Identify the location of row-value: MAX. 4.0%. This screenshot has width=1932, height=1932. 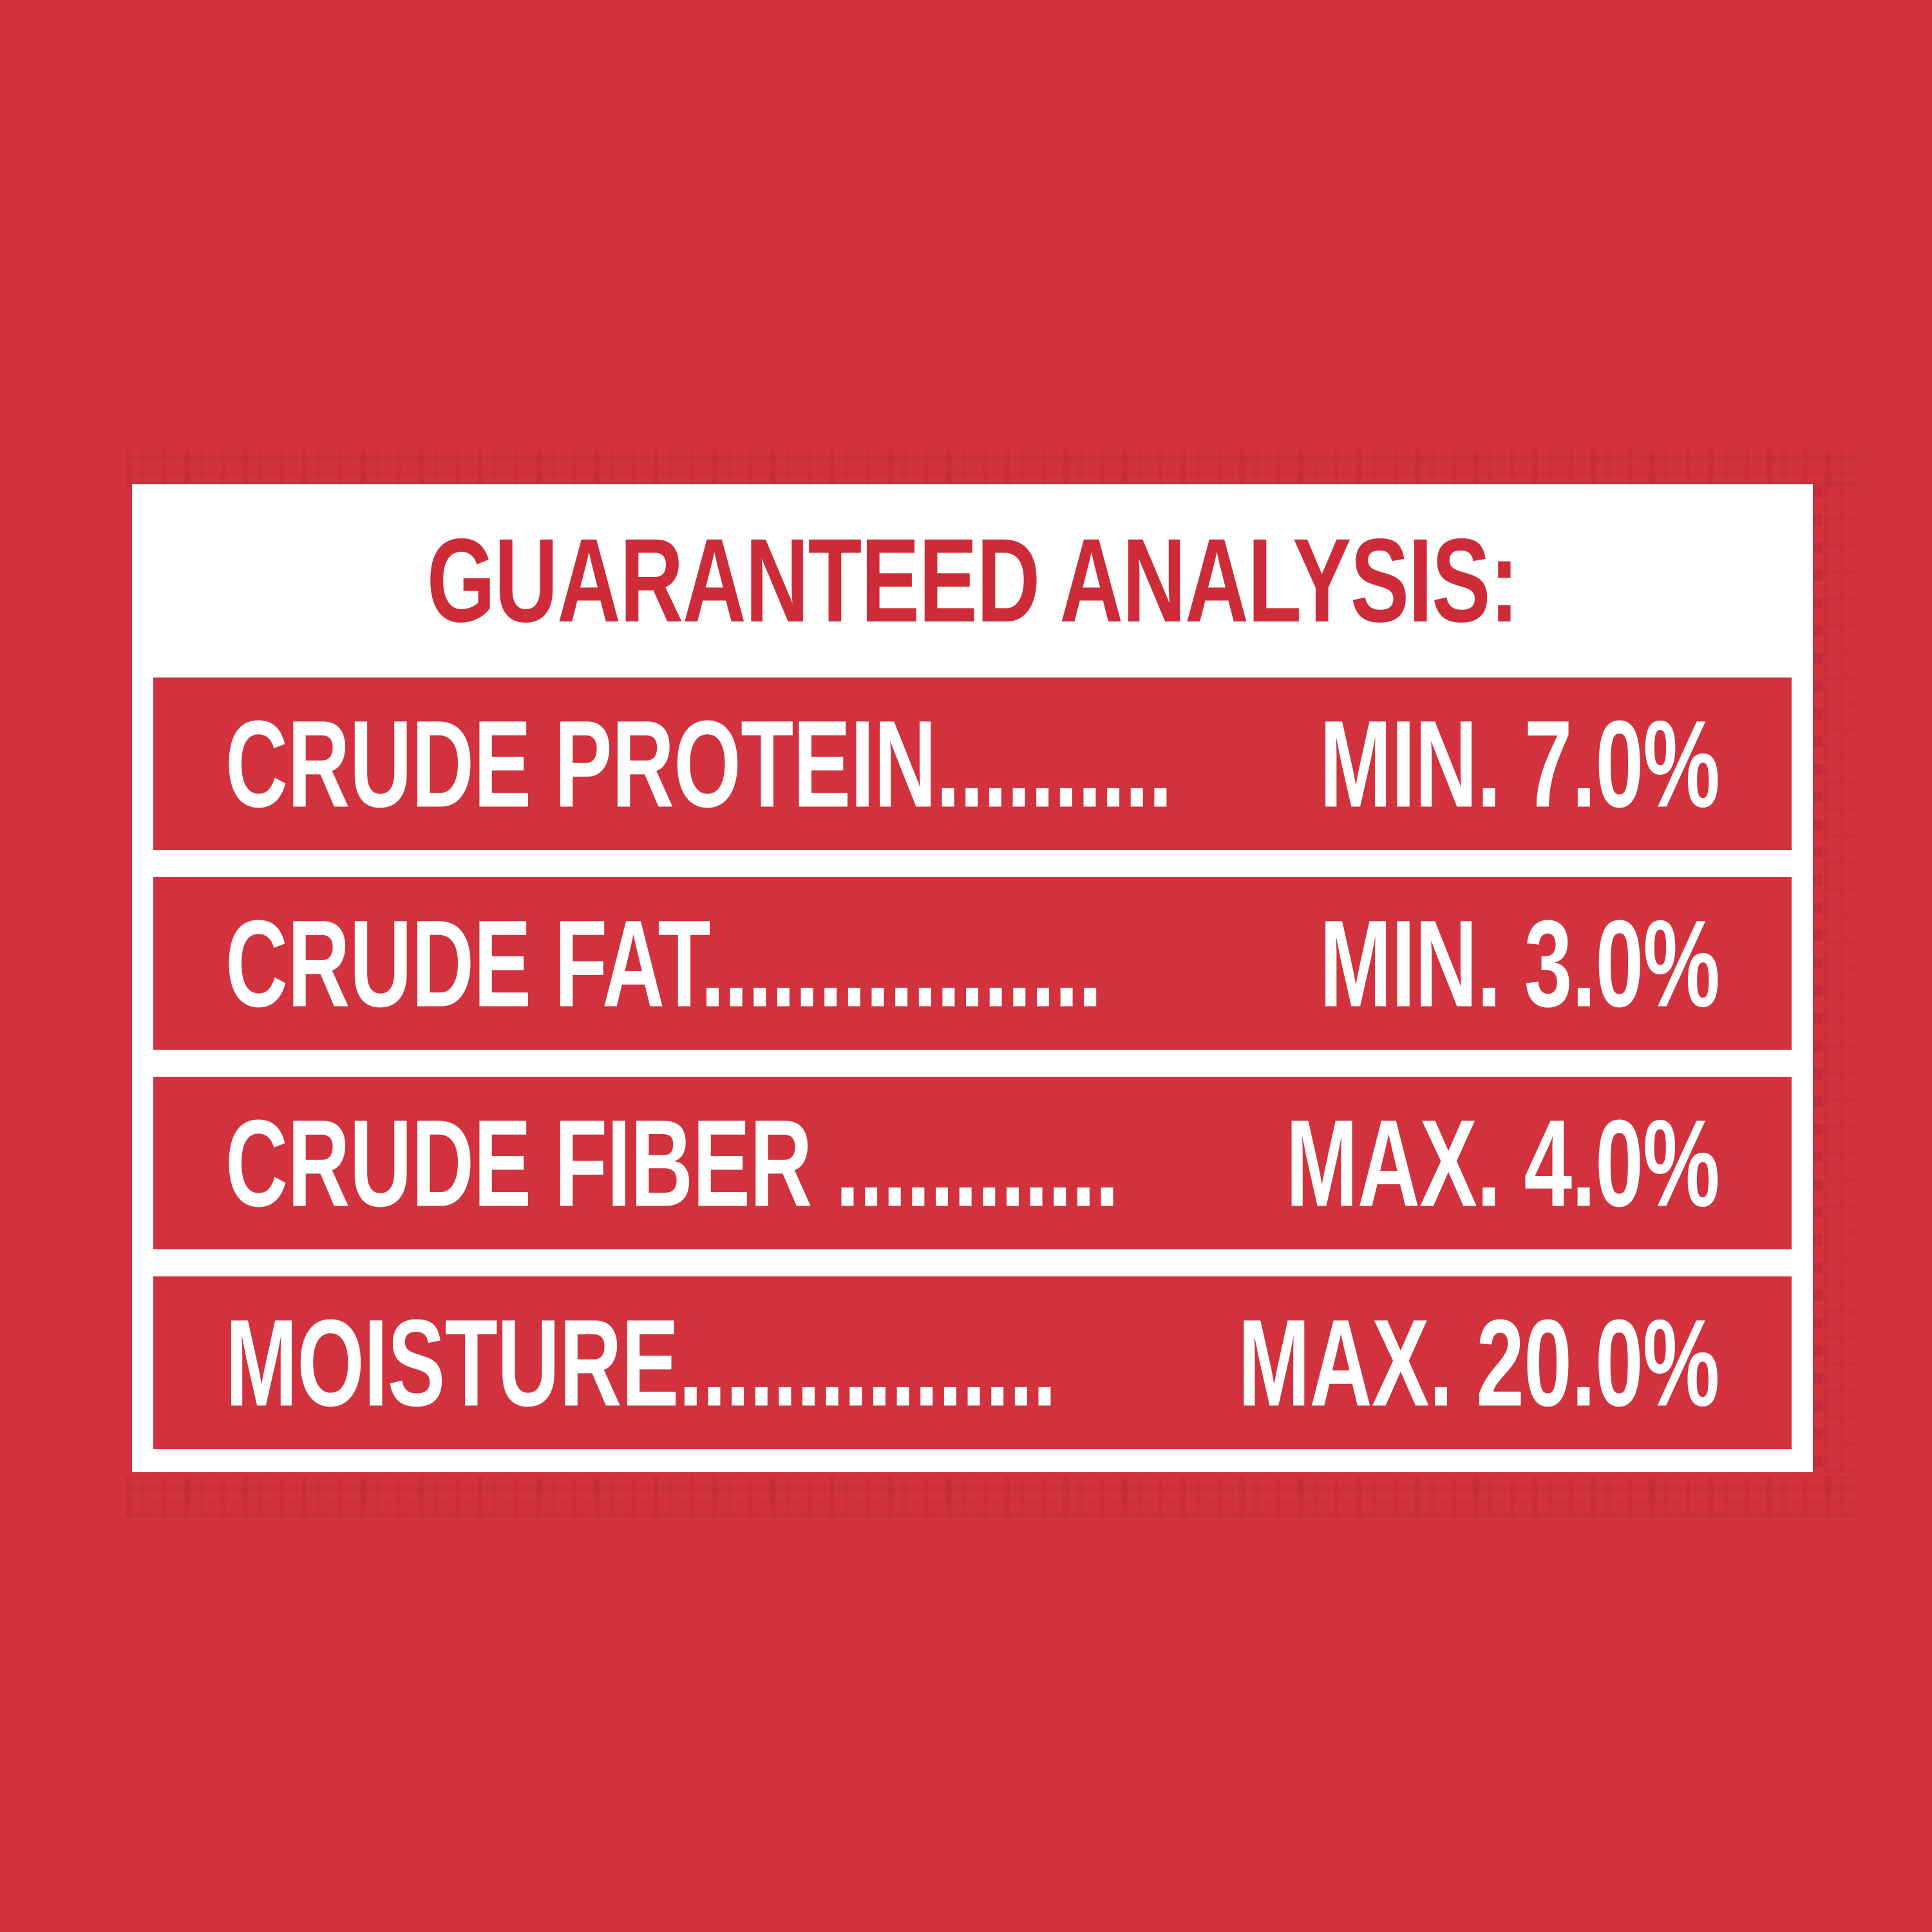
(1502, 1163).